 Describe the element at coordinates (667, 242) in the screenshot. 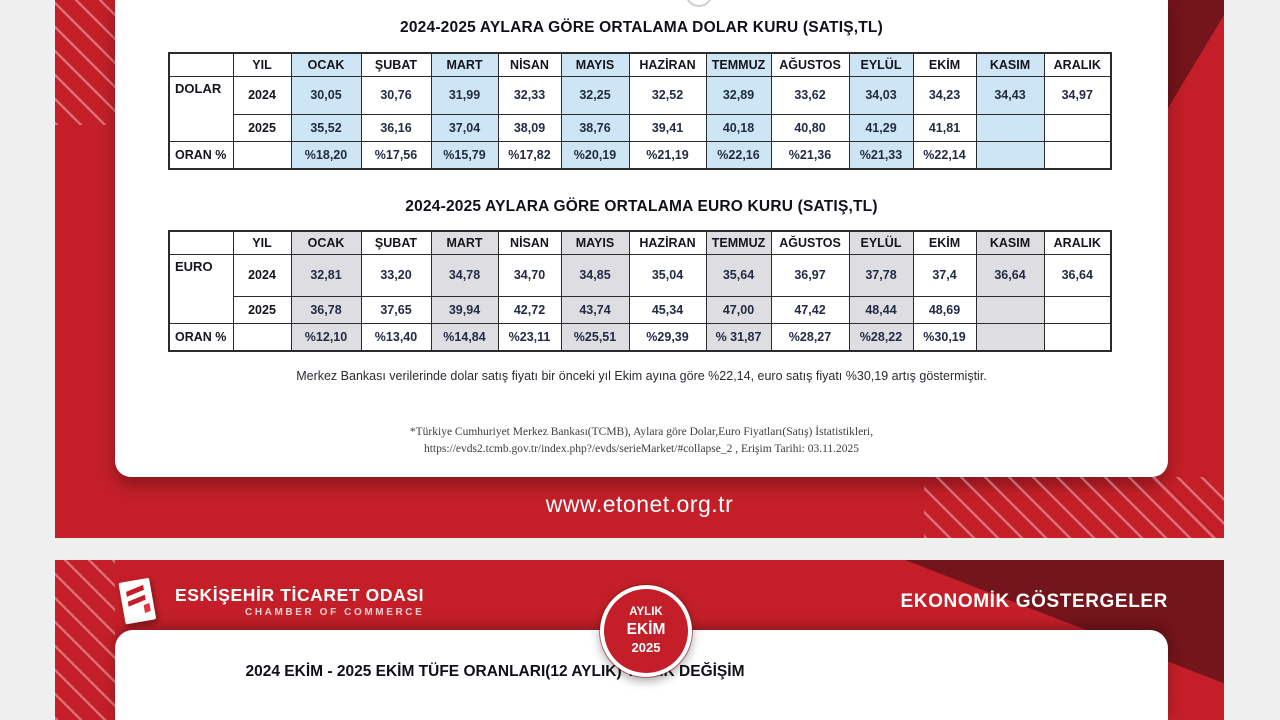

I see `month-header: HAZİRAN` at that location.